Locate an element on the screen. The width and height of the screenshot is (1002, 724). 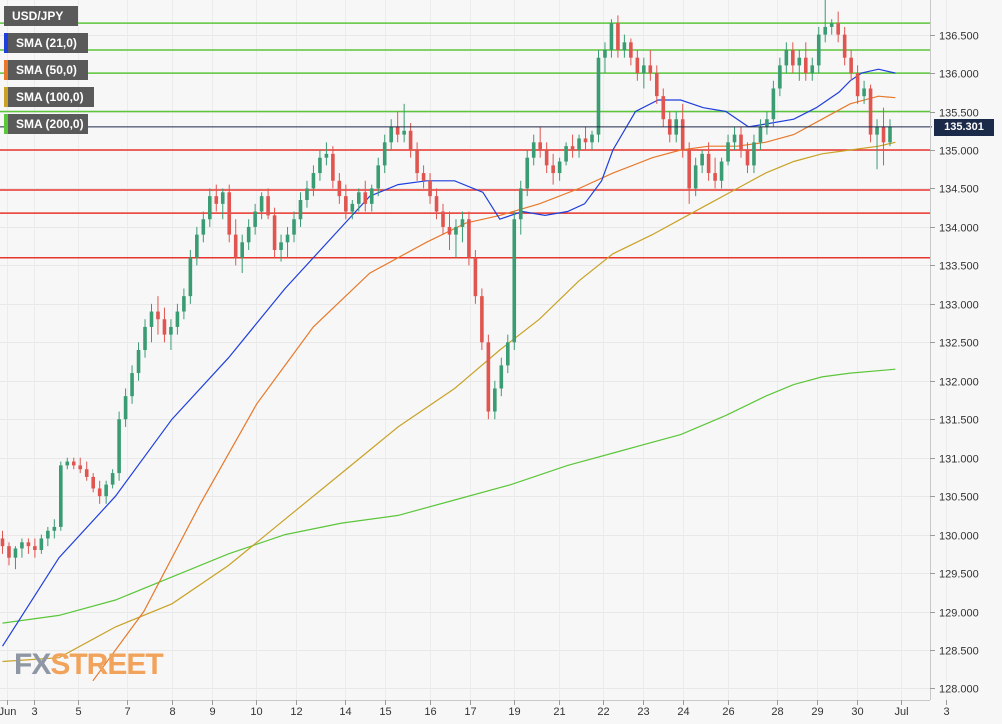
x-tick-label: 24 is located at coordinates (683, 712).